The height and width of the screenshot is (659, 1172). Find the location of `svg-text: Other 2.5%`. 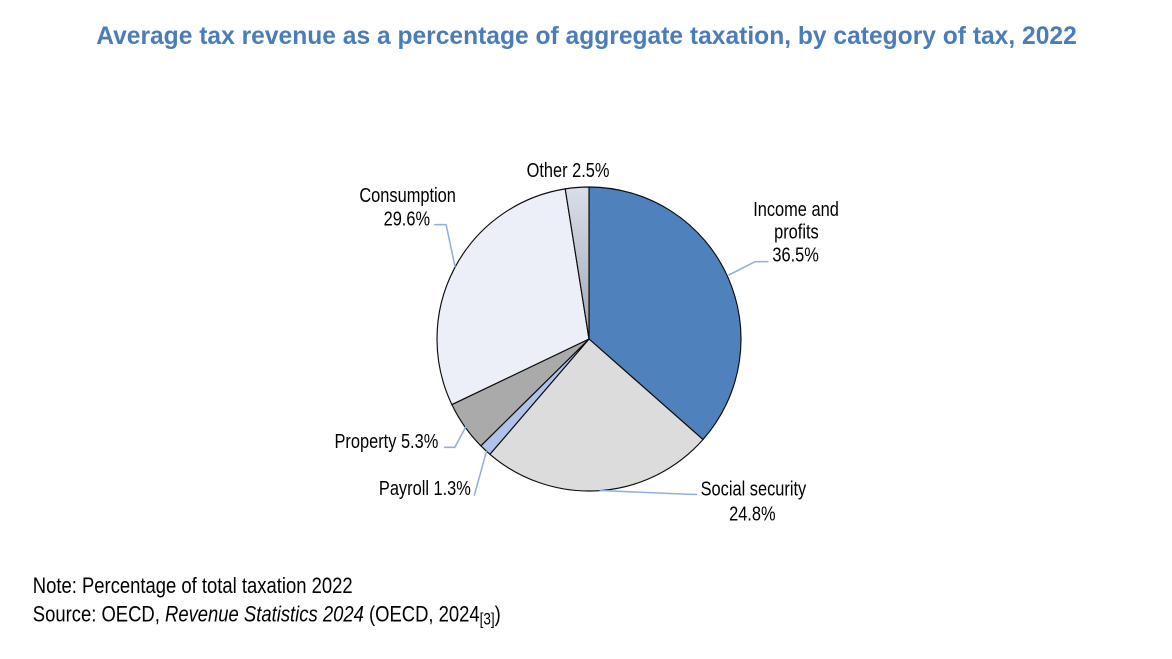

svg-text: Other 2.5% is located at coordinates (568, 170).